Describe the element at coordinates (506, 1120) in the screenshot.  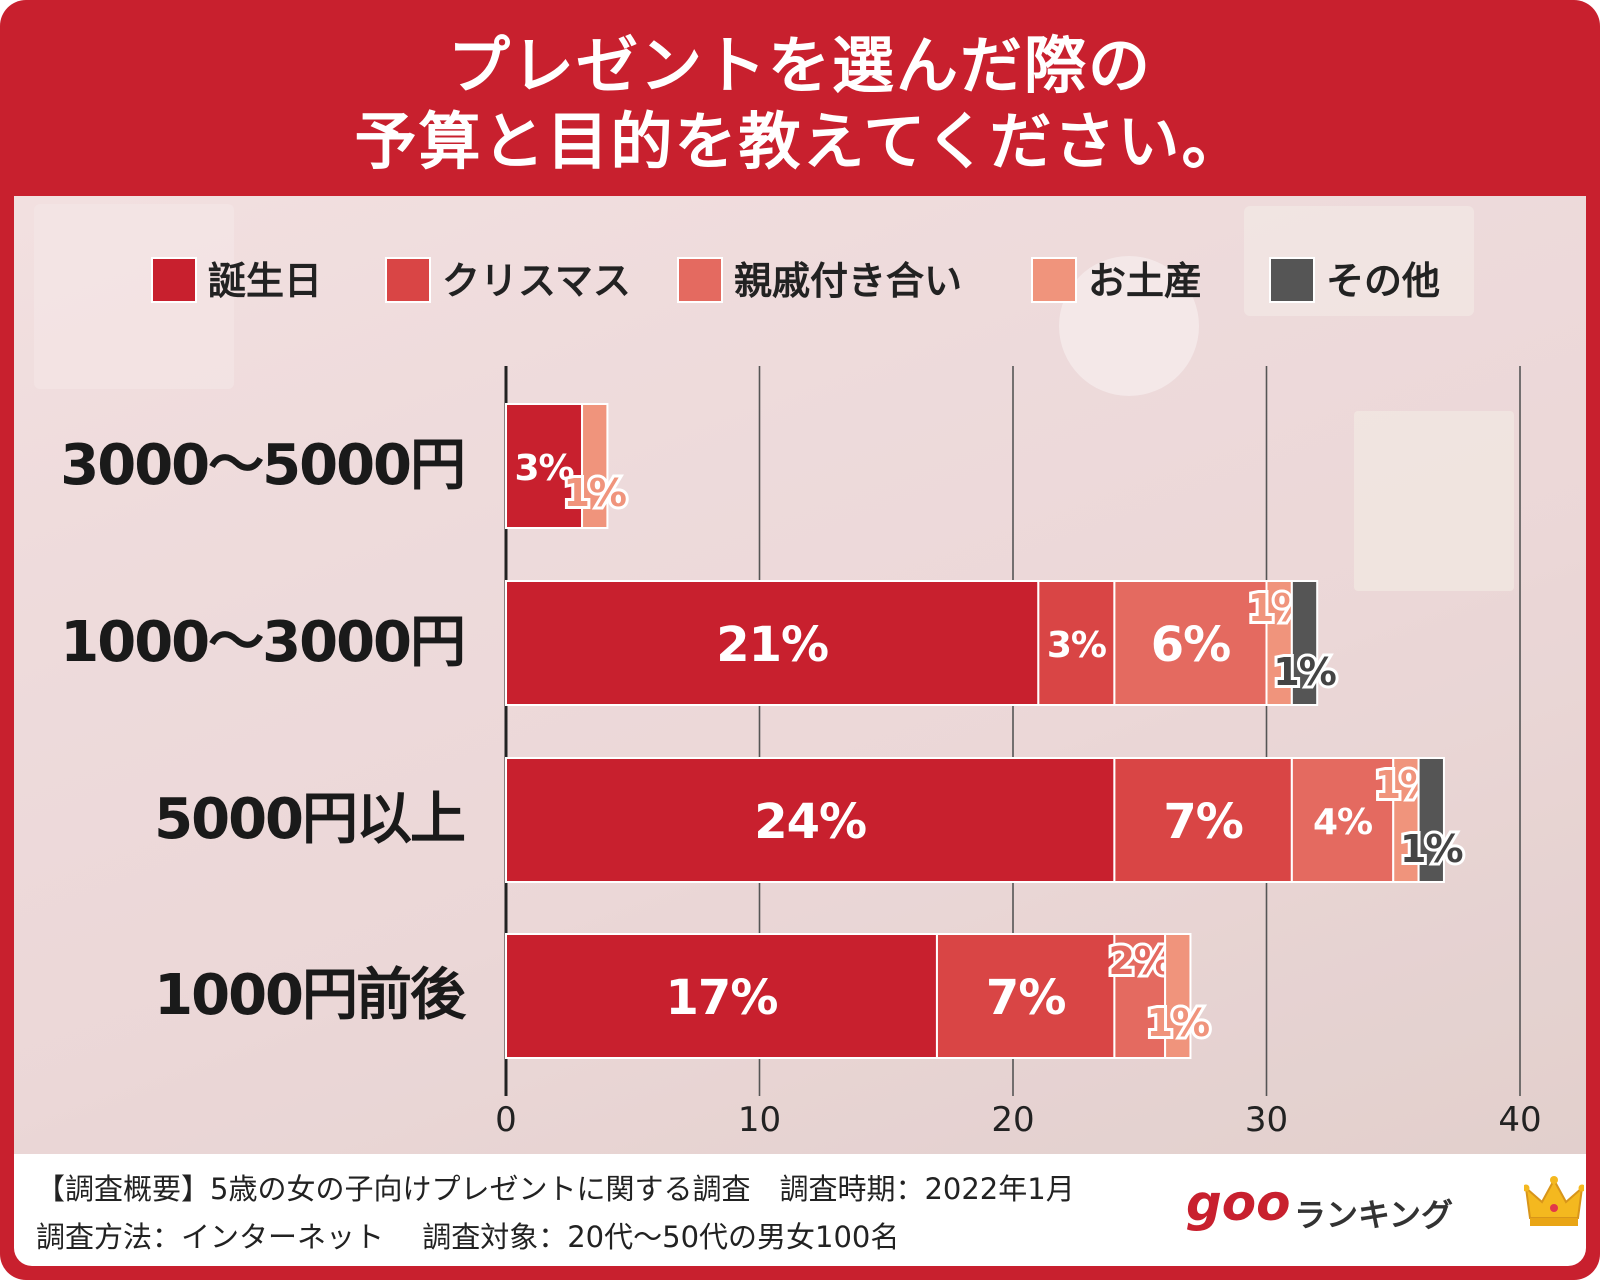
I see `x-tick-label: 0` at that location.